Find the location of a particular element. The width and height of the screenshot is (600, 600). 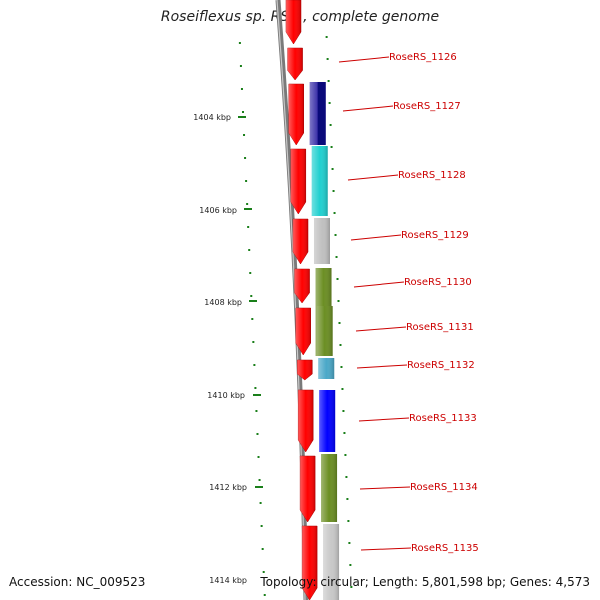

scale-label: 1412 kbp is located at coordinates (228, 487).